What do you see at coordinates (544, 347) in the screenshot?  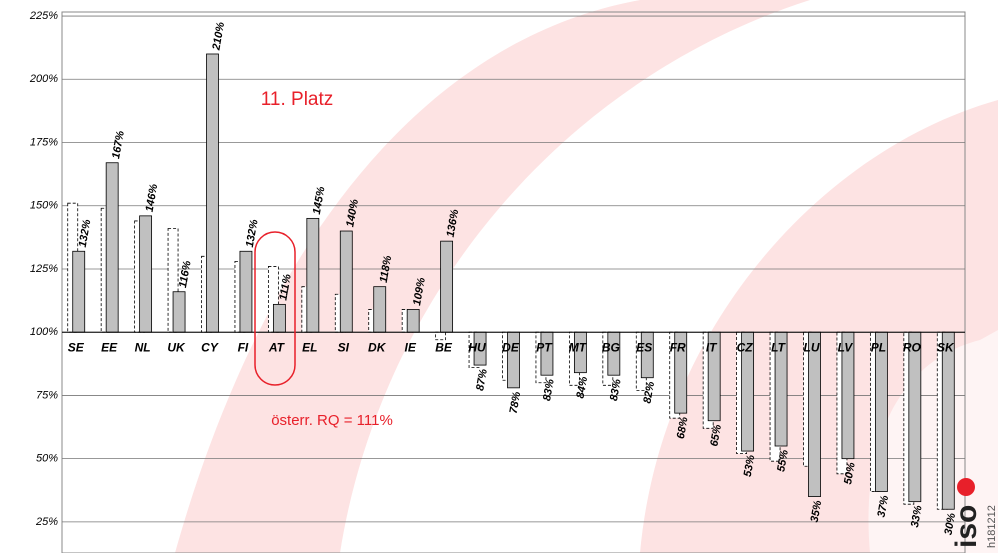 I see `x-tick-label: PT` at bounding box center [544, 347].